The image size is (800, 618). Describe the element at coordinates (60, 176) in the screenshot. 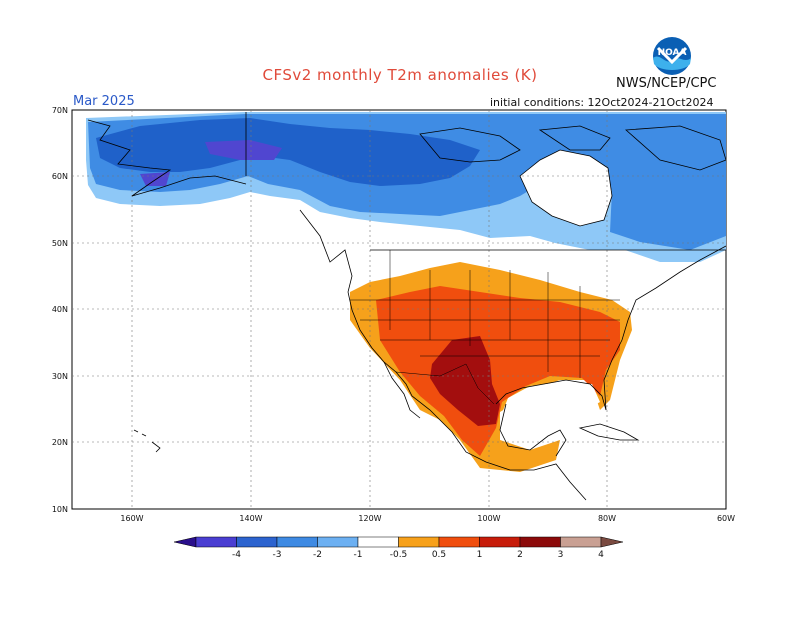

I see `lat-label: 60N` at that location.